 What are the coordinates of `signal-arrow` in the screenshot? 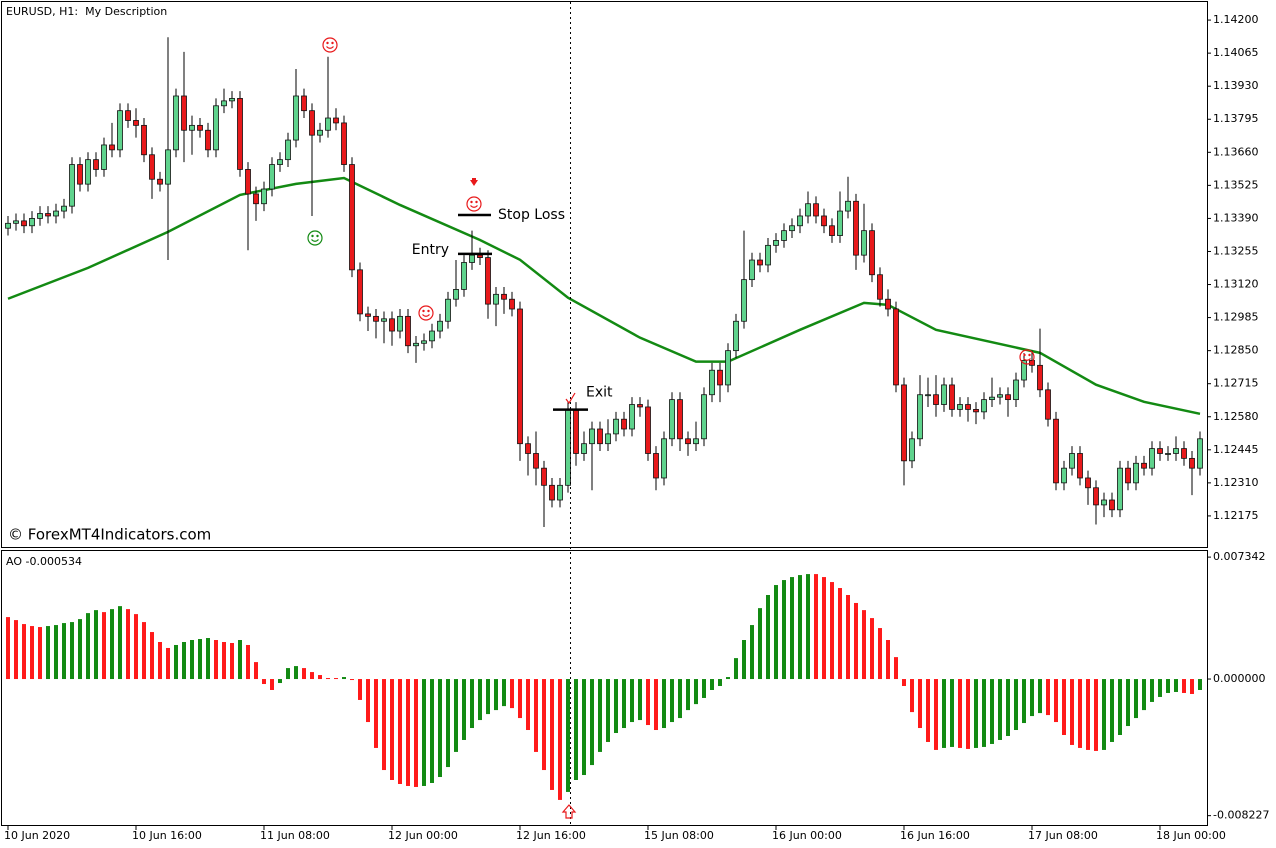 It's located at (569, 811).